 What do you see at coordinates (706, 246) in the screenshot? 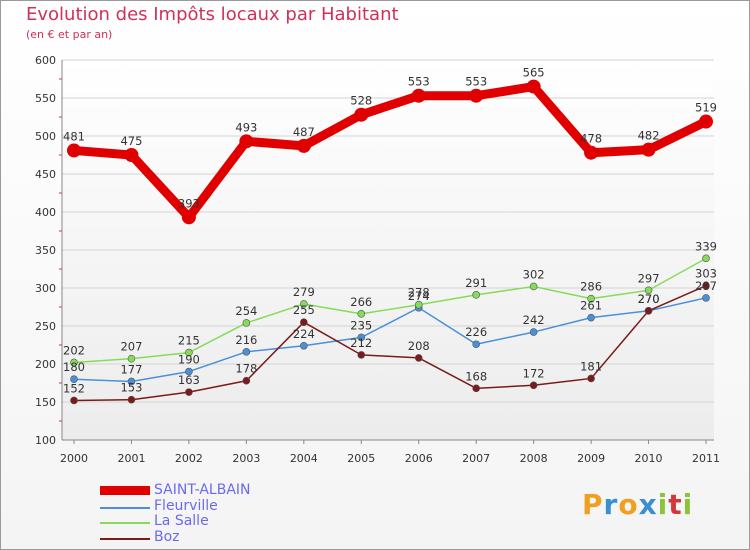
I see `data-label: 339` at bounding box center [706, 246].